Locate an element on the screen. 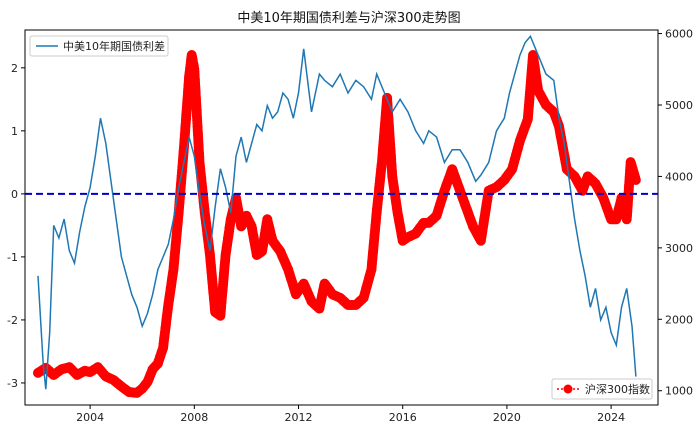 The height and width of the screenshot is (433, 700). x-tick-label: 2016 is located at coordinates (403, 417).